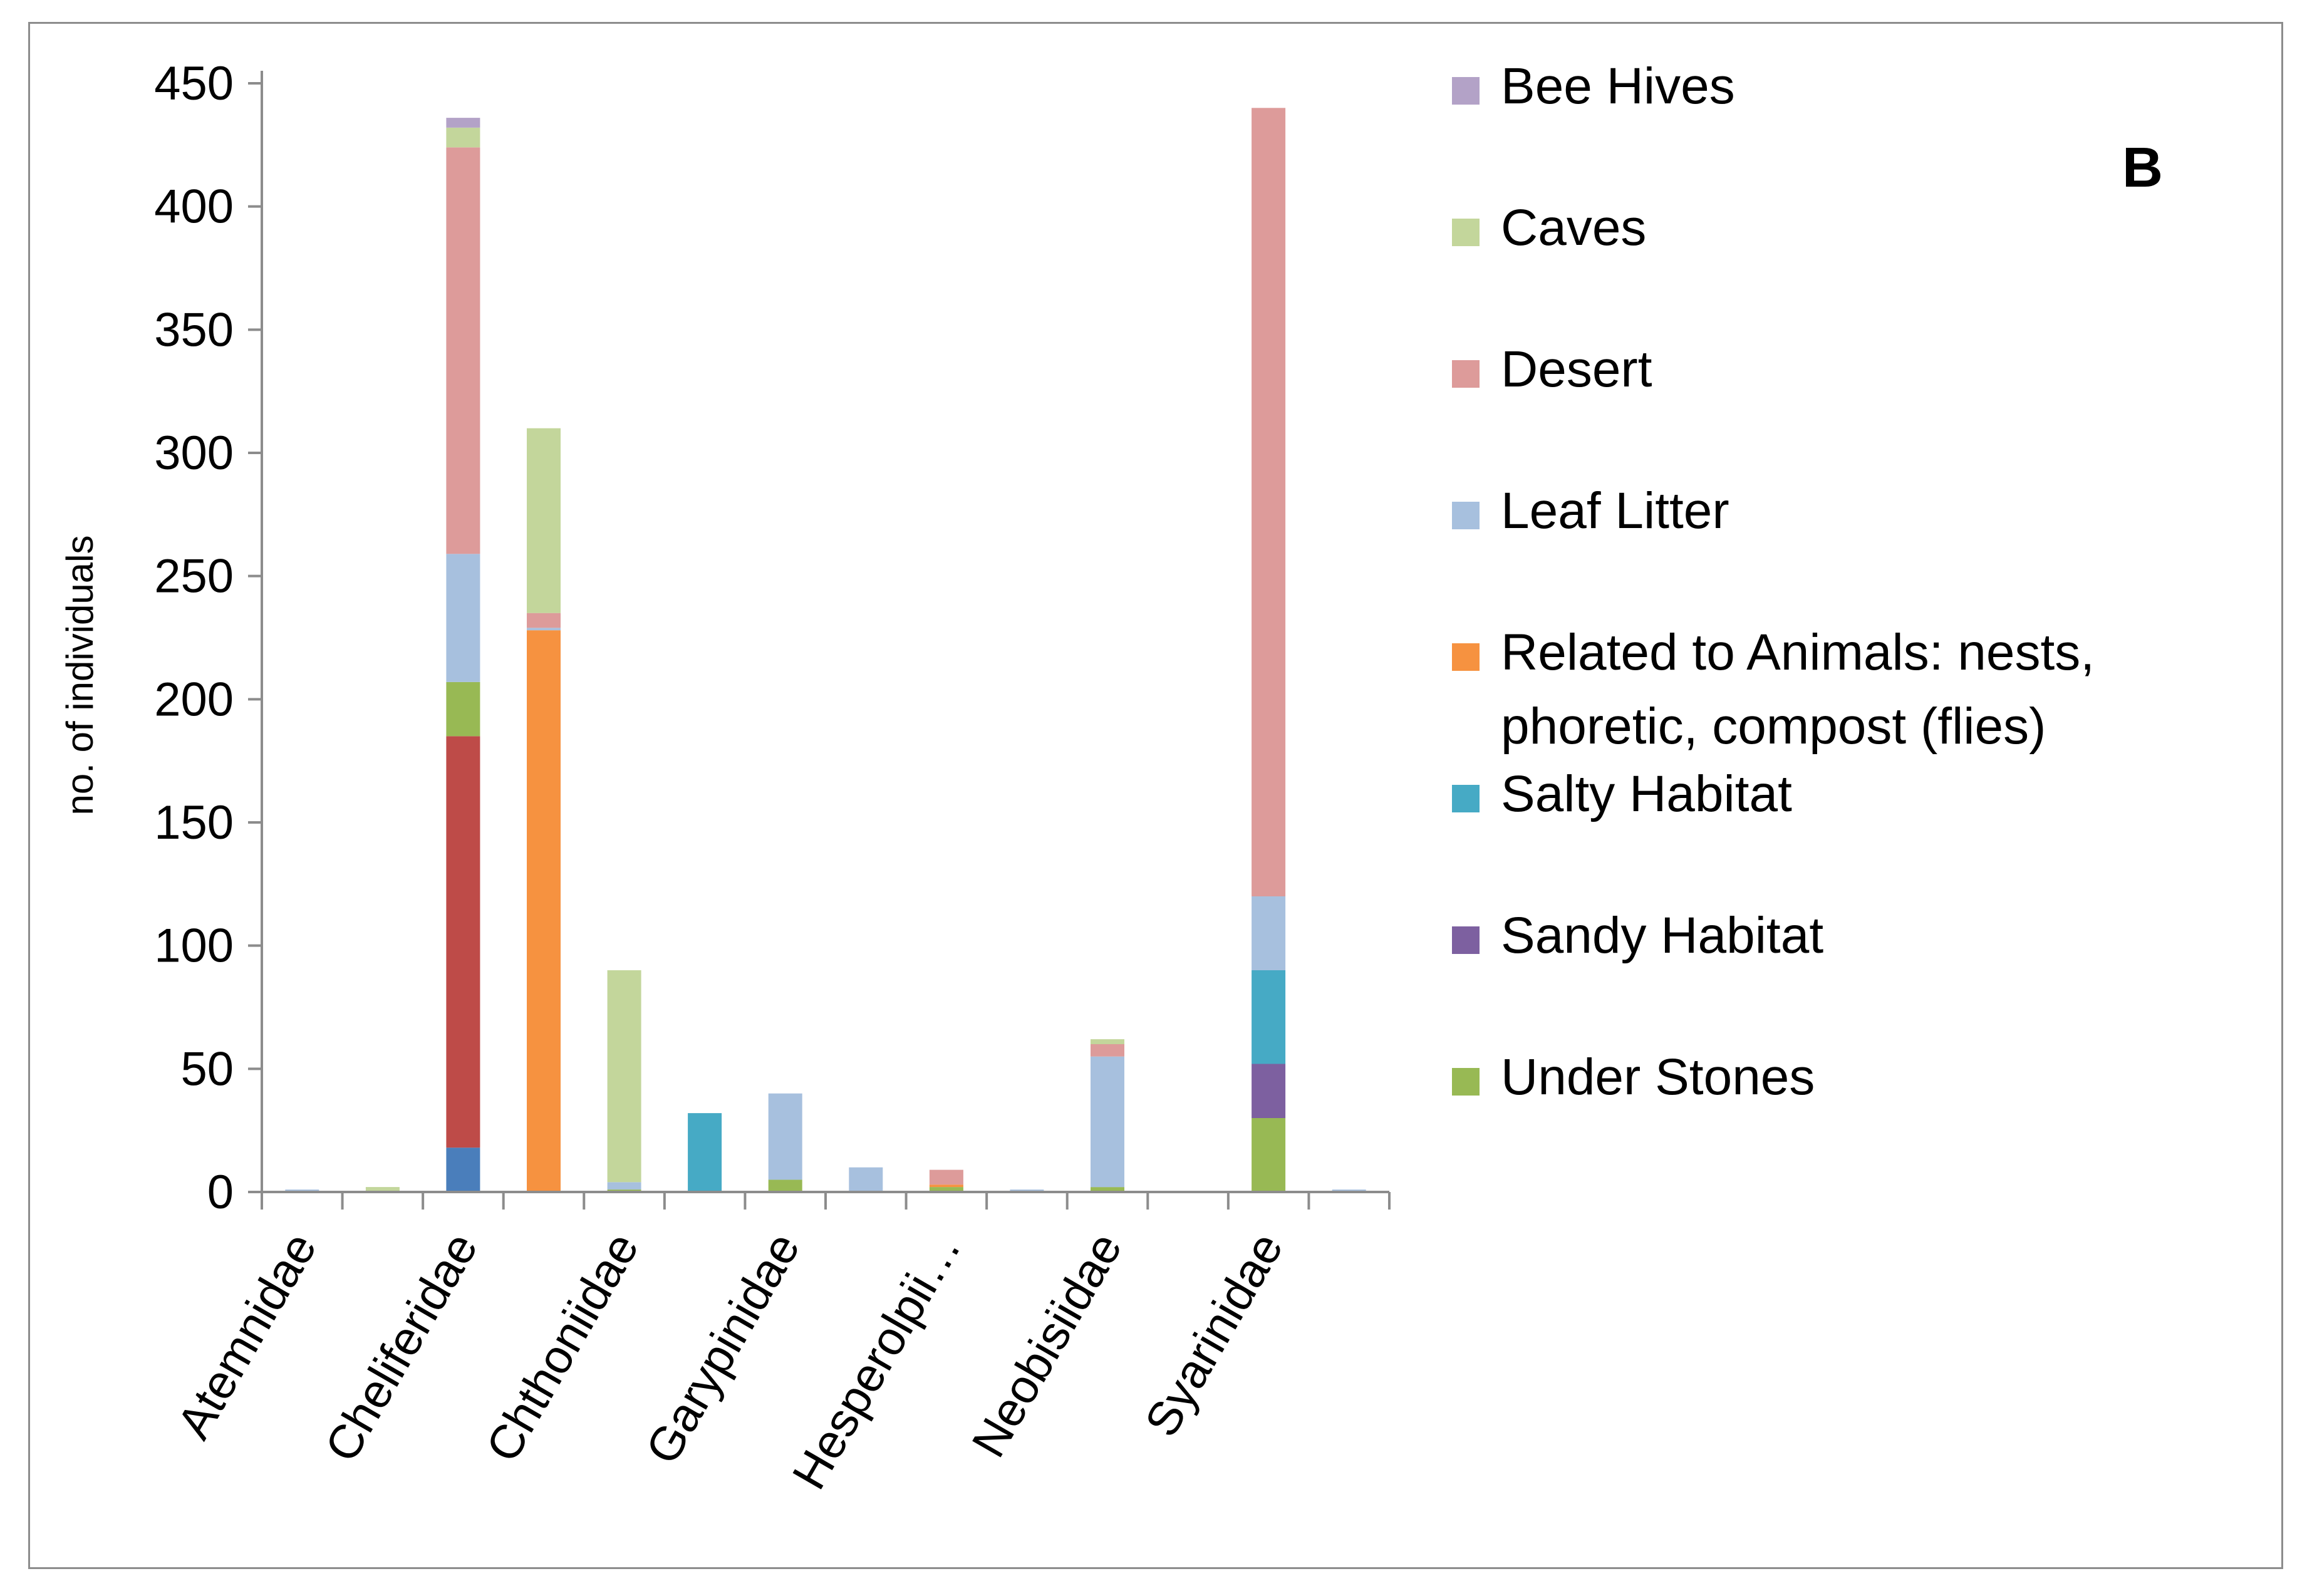 Image resolution: width=2317 pixels, height=1596 pixels. I want to click on legend-label: Salty Habitat, so click(1647, 793).